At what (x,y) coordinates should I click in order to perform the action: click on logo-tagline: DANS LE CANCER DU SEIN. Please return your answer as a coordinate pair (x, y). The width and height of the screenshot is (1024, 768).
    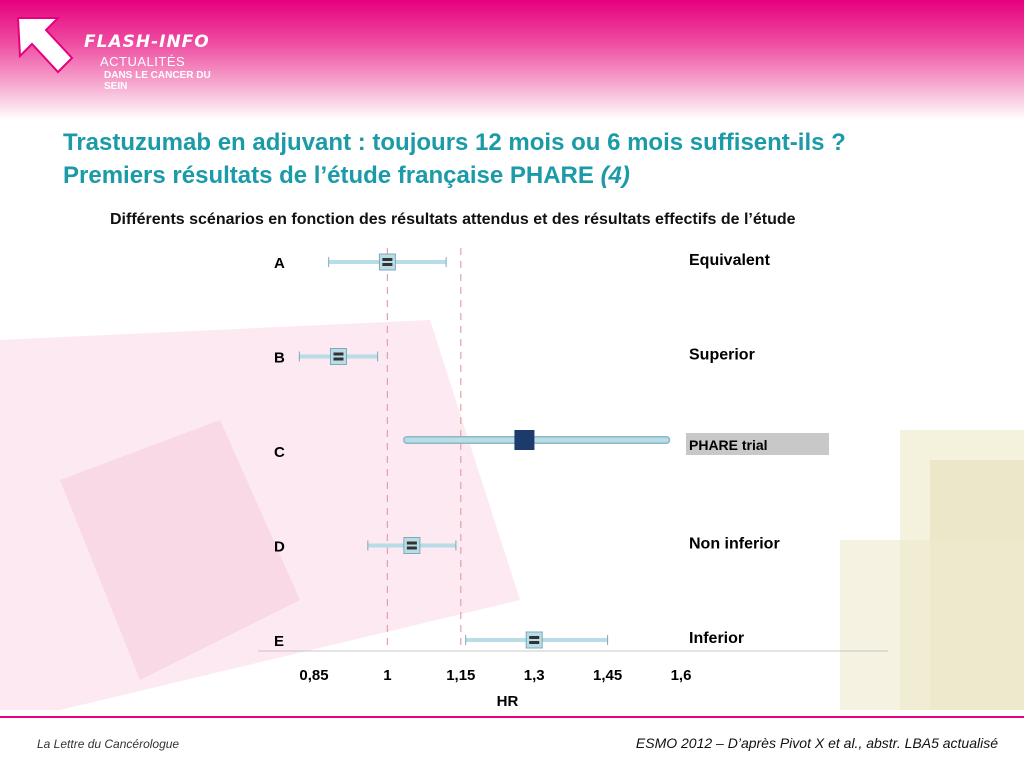
    Looking at the image, I should click on (157, 81).